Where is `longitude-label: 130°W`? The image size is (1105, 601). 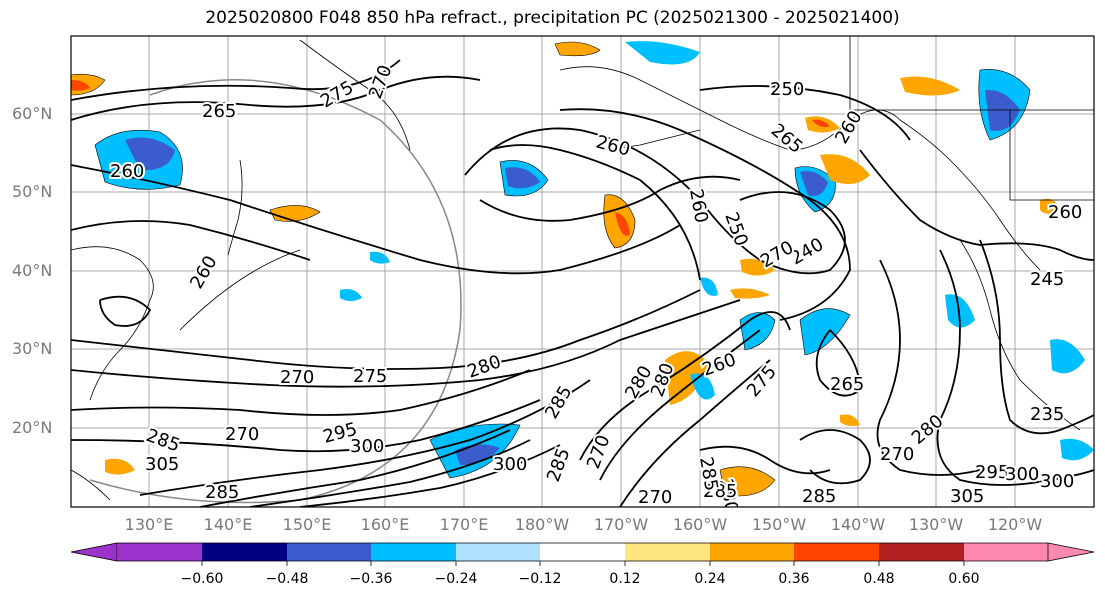
longitude-label: 130°W is located at coordinates (936, 524).